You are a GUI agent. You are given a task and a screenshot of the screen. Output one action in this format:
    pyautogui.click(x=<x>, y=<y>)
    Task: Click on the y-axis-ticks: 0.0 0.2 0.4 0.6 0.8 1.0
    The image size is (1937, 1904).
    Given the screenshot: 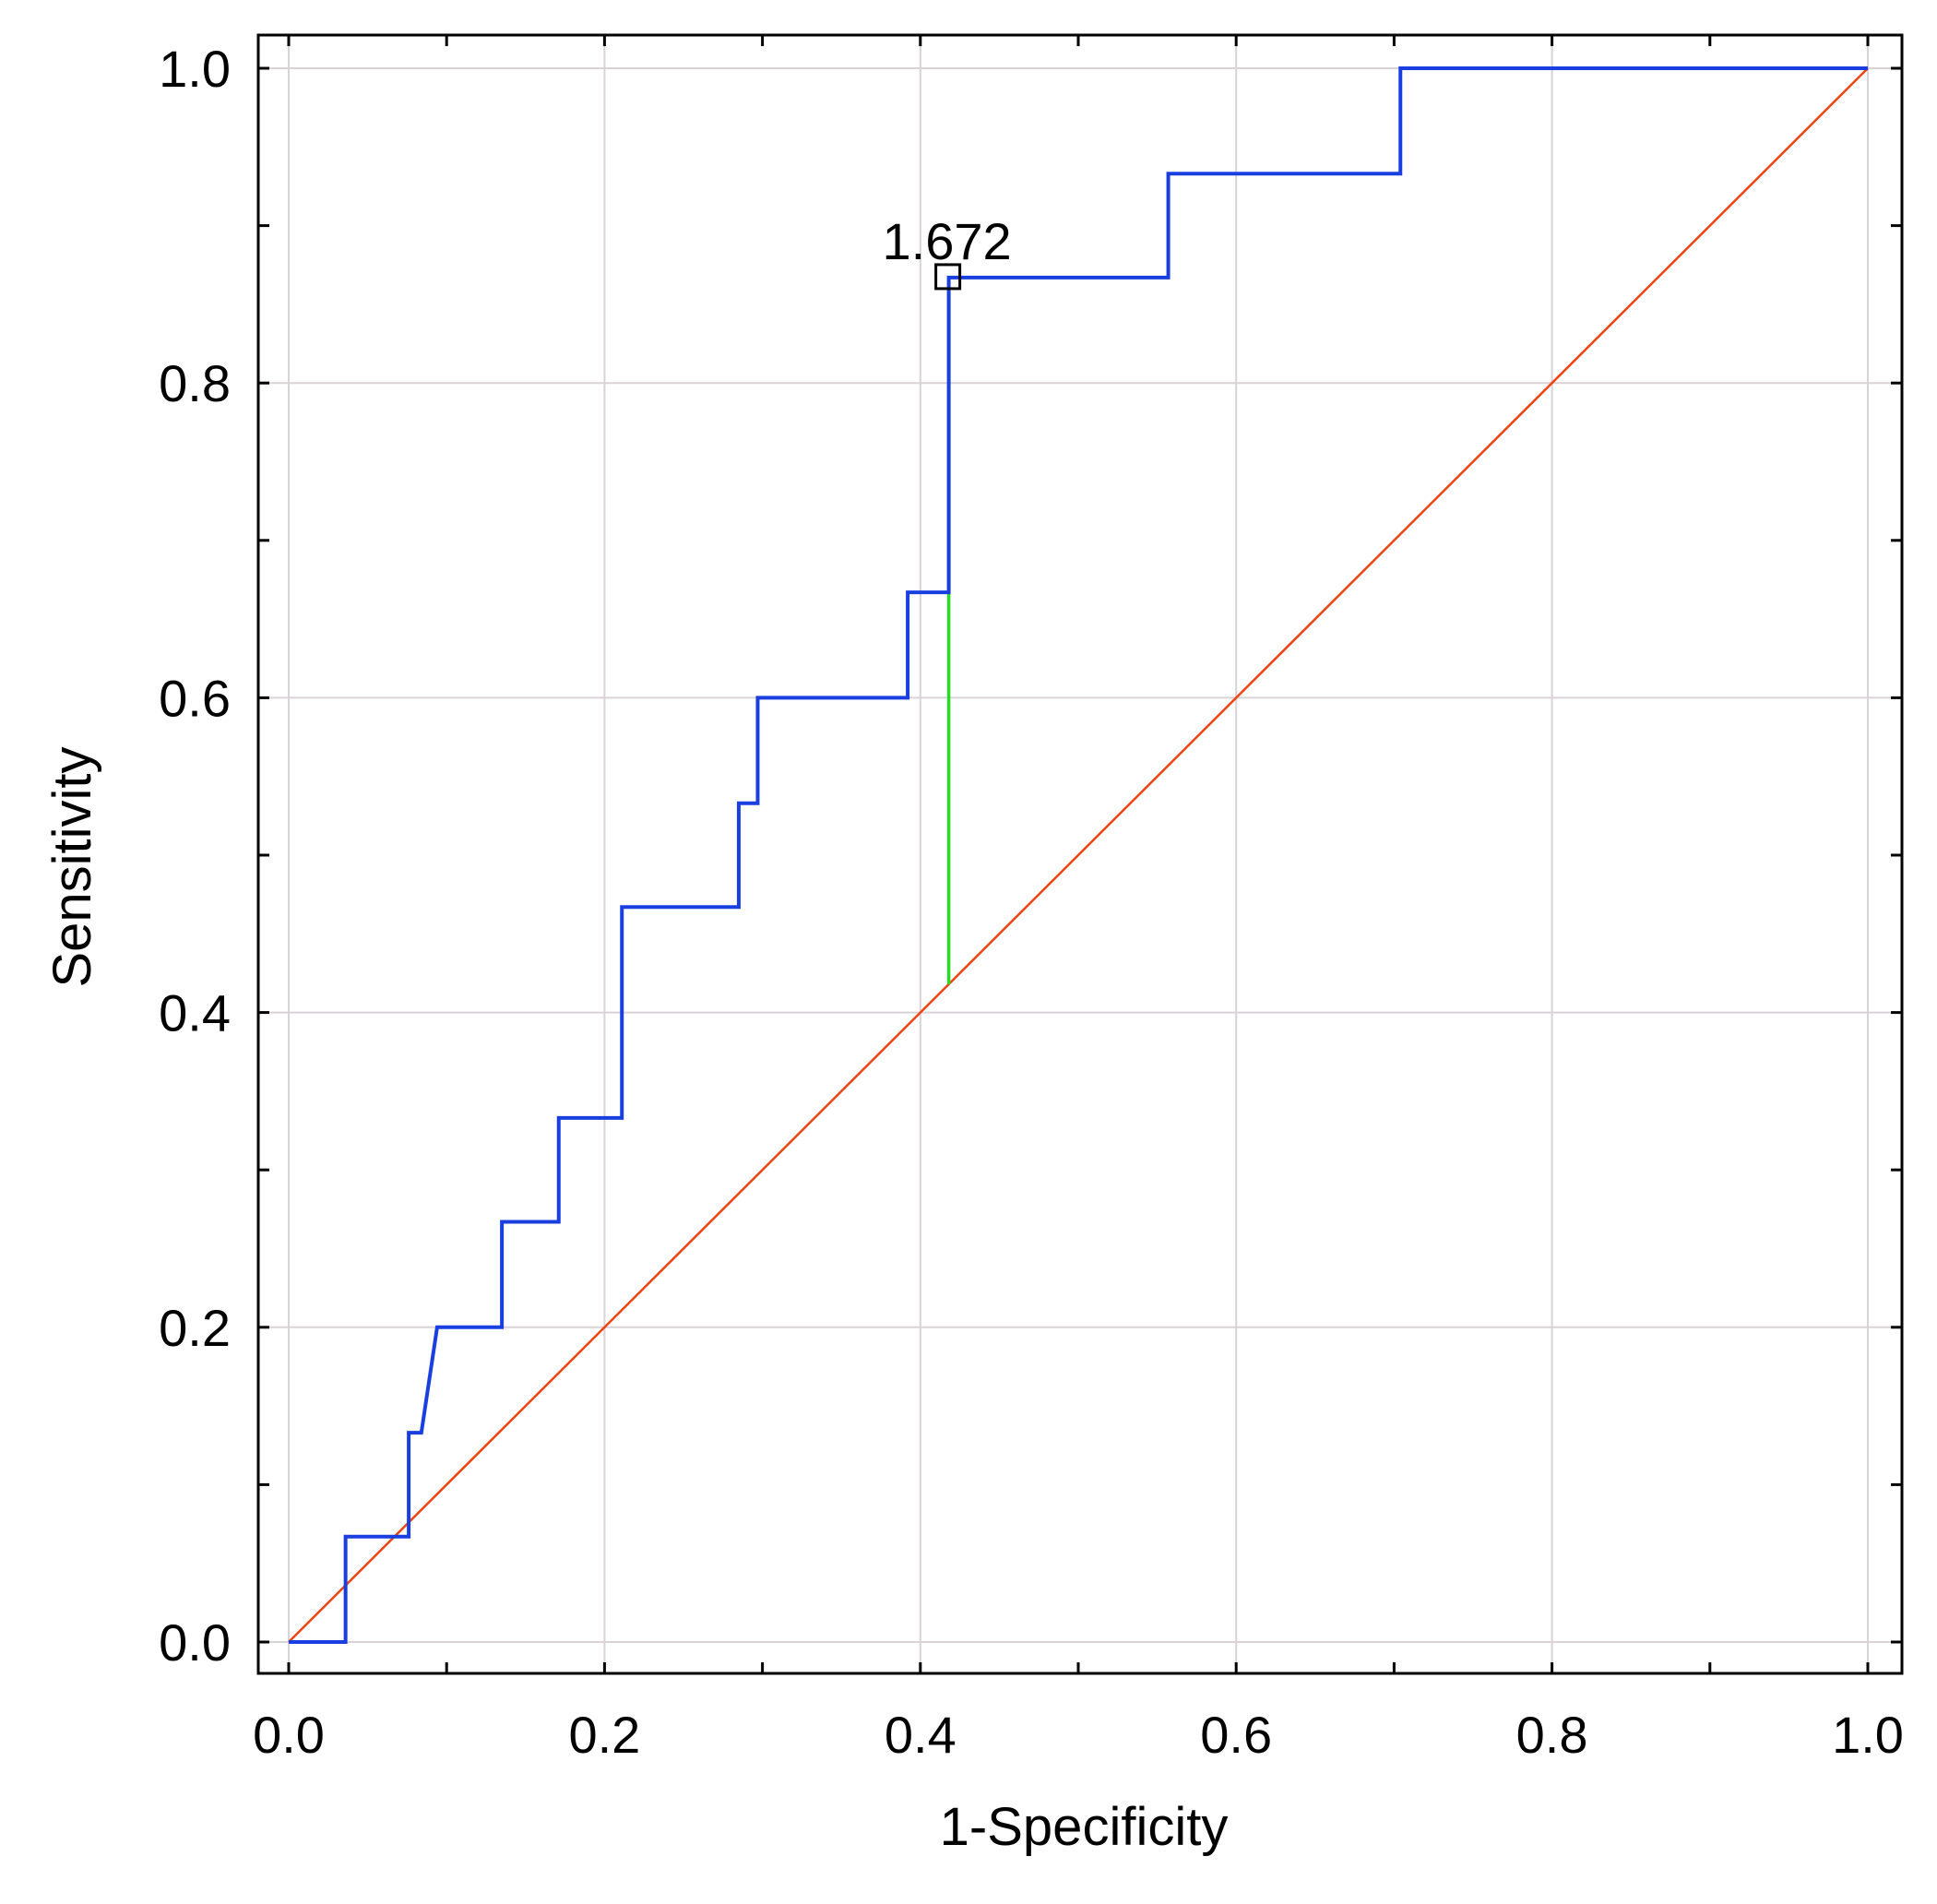 What is the action you would take?
    pyautogui.click(x=195, y=856)
    